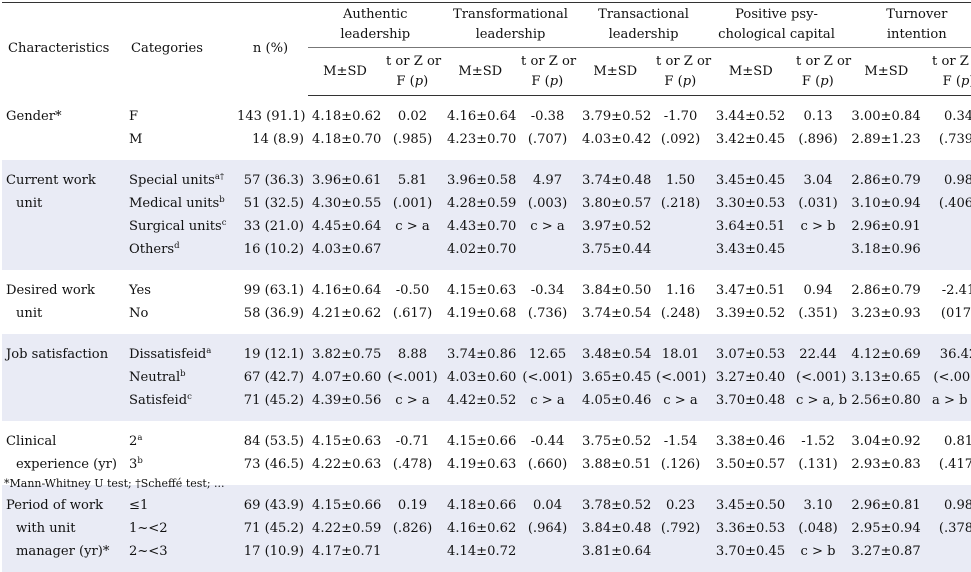 Image resolution: width=971 pixels, height=572 pixels. I want to click on test-stat-cell: -0.71, so click(412, 441).